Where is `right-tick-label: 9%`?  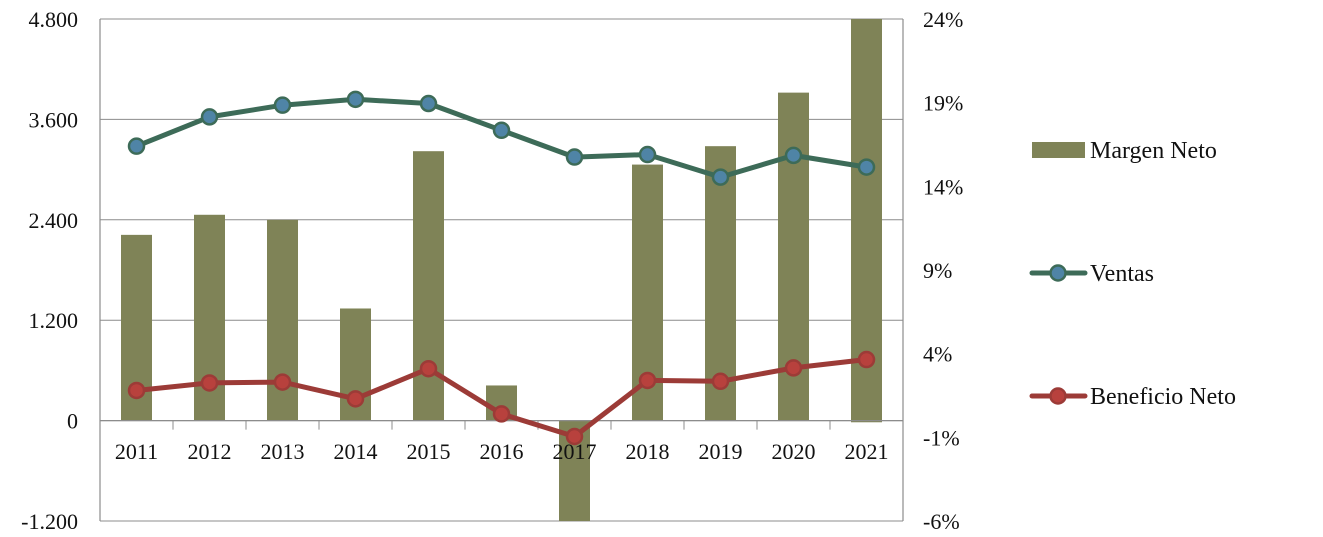
right-tick-label: 9% is located at coordinates (937, 270).